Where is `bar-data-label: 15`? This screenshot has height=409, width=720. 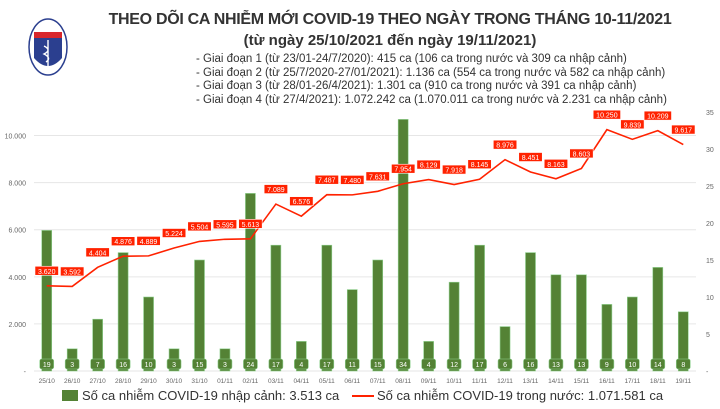 bar-data-label: 15 is located at coordinates (200, 365).